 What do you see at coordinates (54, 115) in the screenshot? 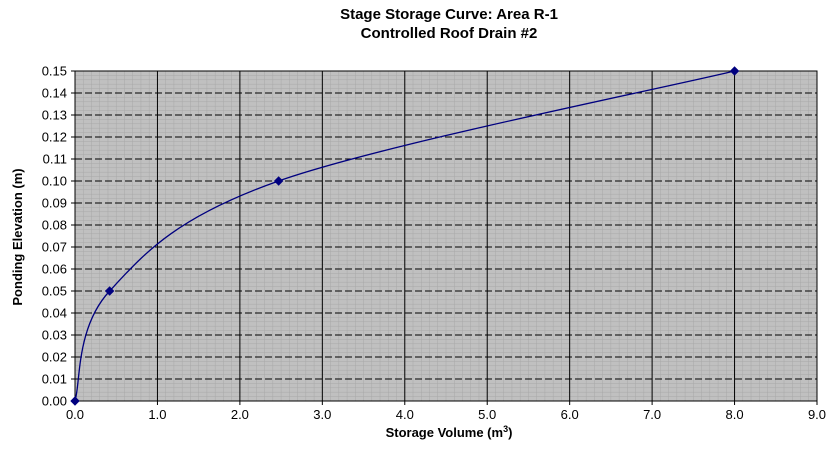
I see `y-tick-label: 0.13` at bounding box center [54, 115].